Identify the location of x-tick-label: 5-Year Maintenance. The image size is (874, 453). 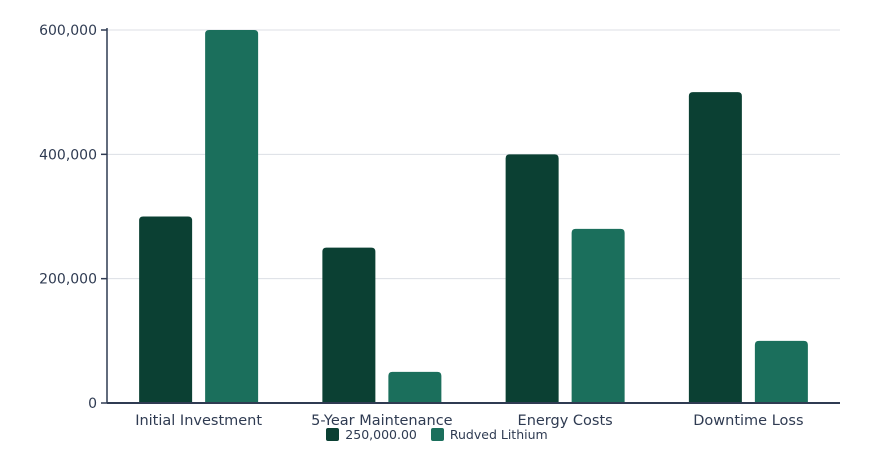
(382, 421).